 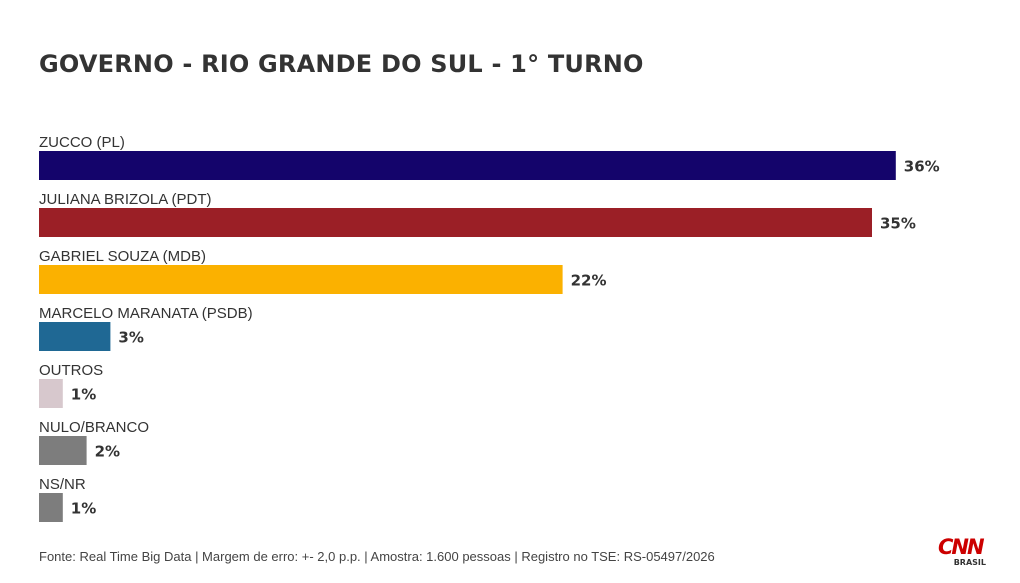 What do you see at coordinates (83, 395) in the screenshot?
I see `value-label-4: 1%` at bounding box center [83, 395].